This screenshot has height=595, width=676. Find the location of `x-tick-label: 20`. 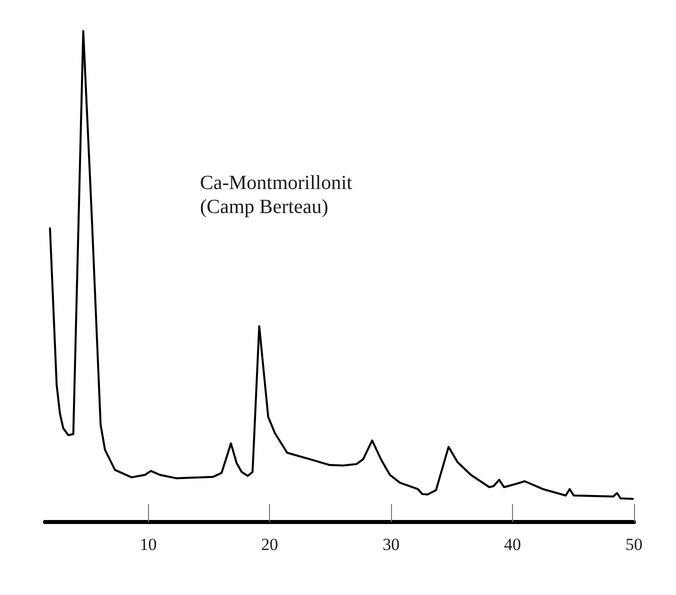

x-tick-label: 20 is located at coordinates (269, 544).